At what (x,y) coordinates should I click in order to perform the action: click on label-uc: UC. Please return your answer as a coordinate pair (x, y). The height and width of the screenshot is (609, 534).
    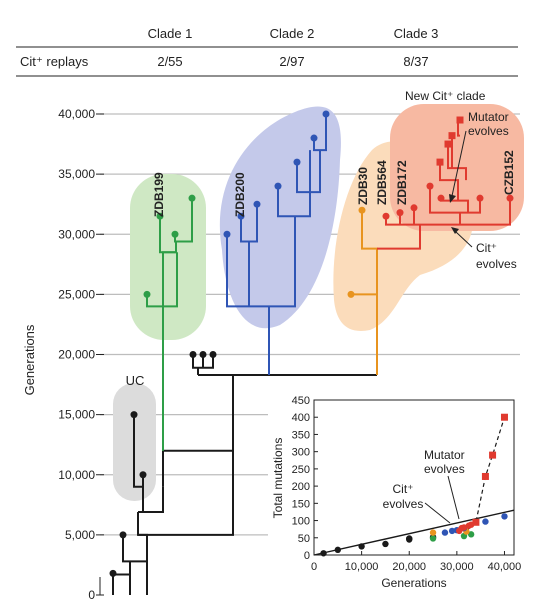
    Looking at the image, I should click on (135, 380).